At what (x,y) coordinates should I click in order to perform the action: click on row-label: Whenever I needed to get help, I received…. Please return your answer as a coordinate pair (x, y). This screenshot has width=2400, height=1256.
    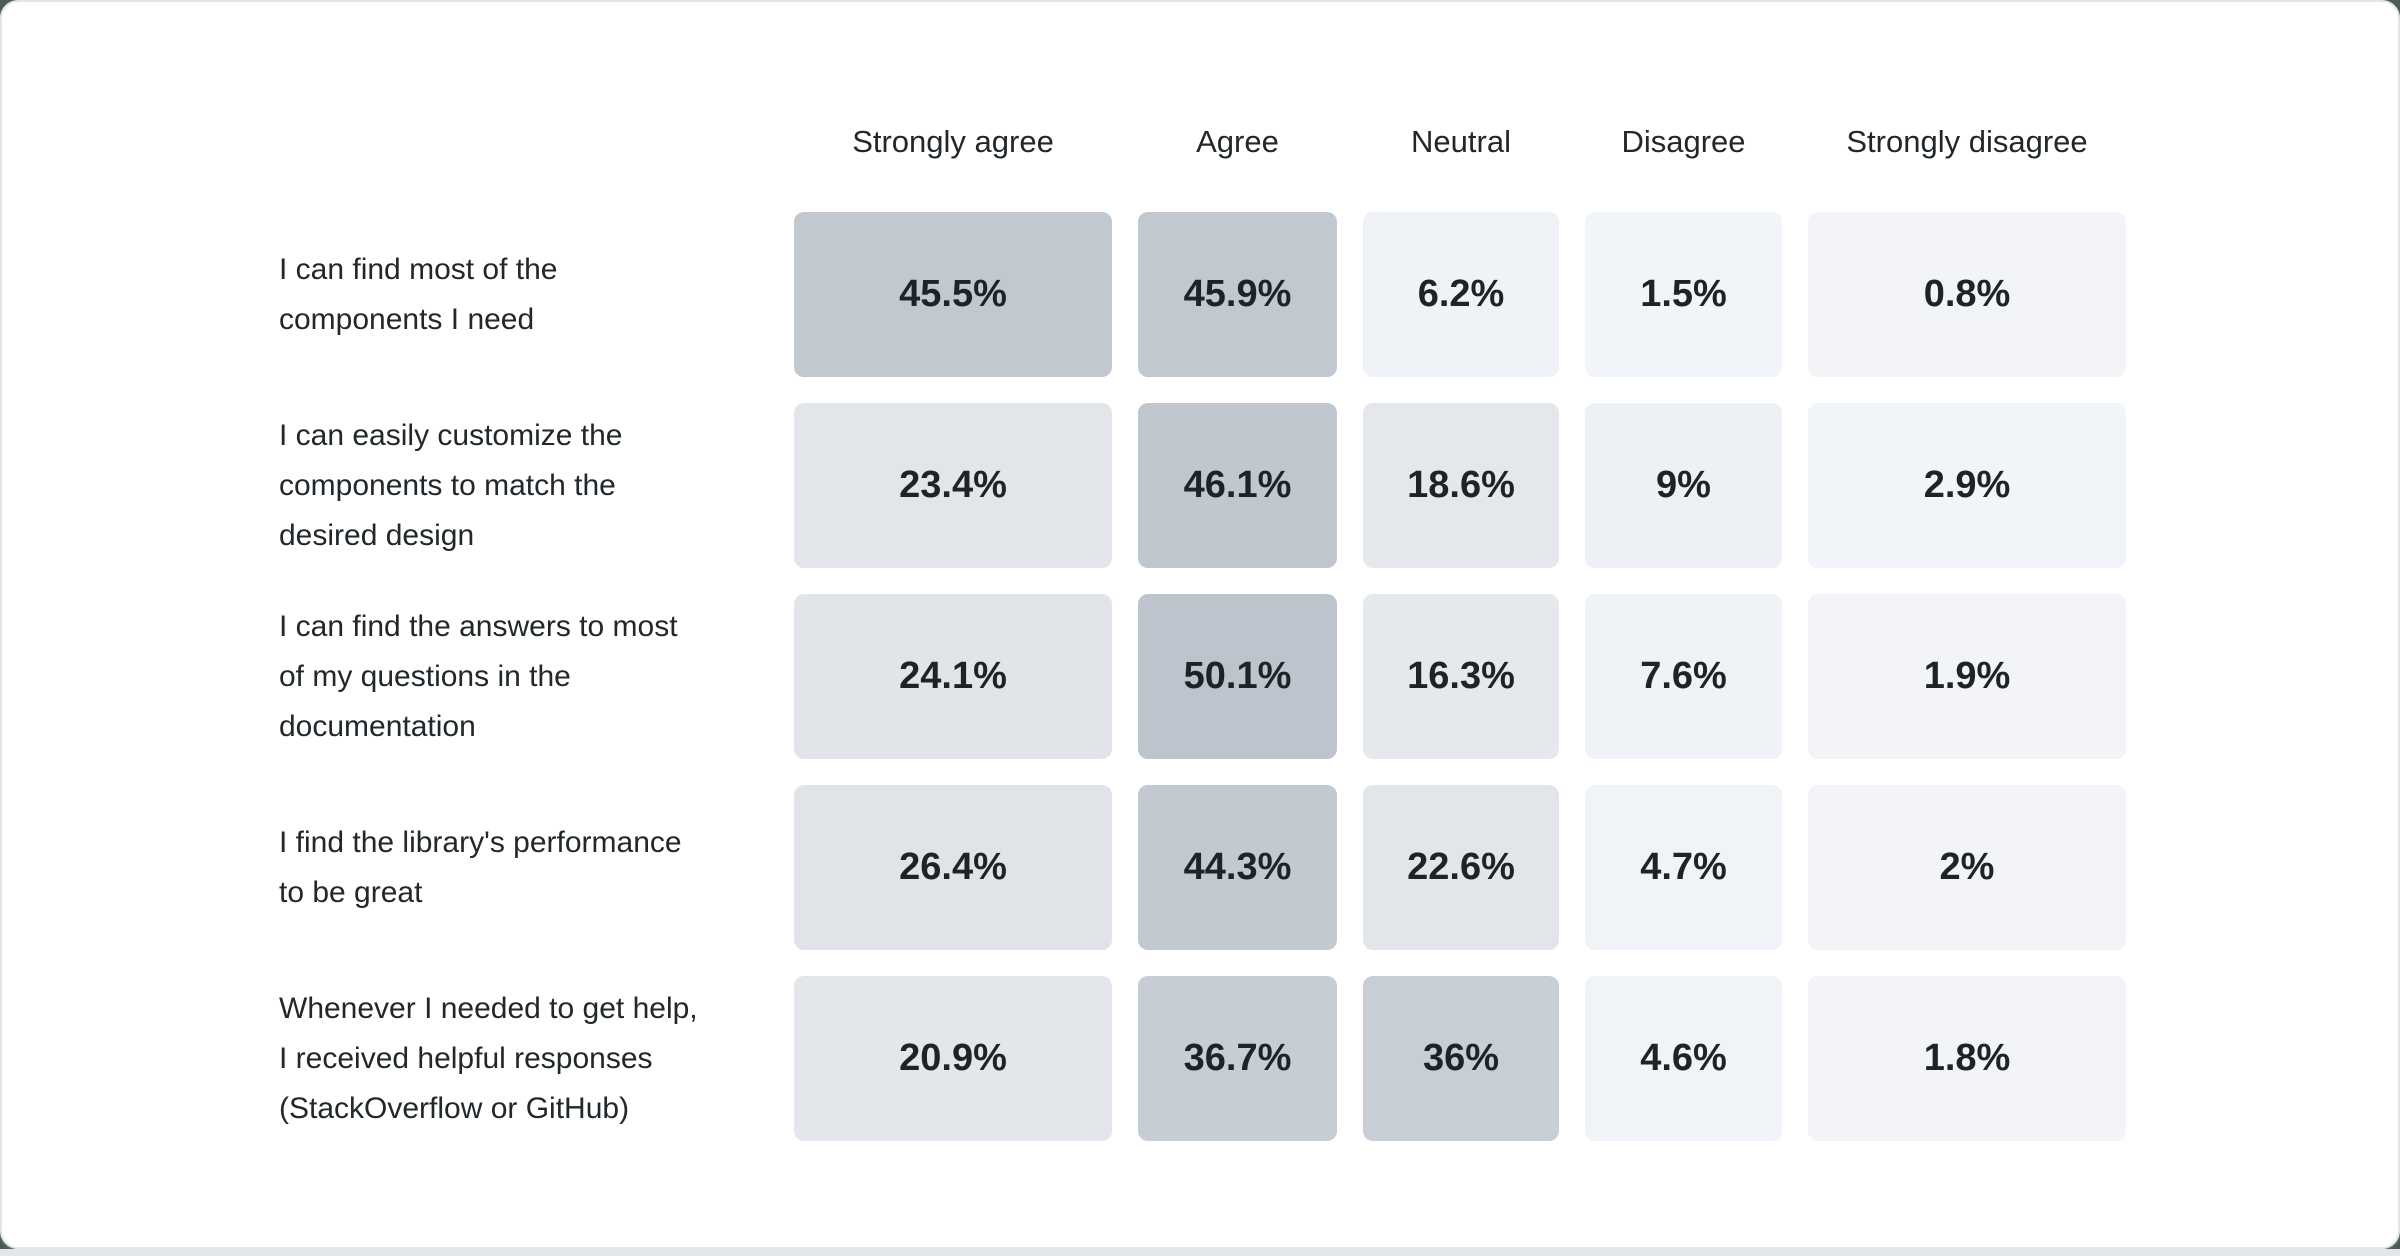
    Looking at the image, I should click on (523, 1058).